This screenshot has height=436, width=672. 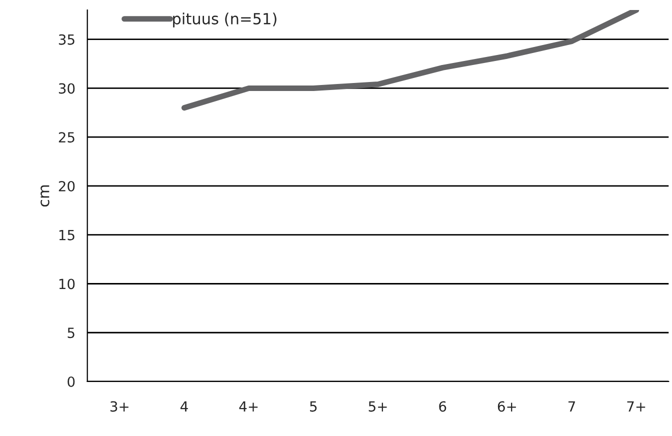 What do you see at coordinates (45, 196) in the screenshot?
I see `y-axis-title: cm` at bounding box center [45, 196].